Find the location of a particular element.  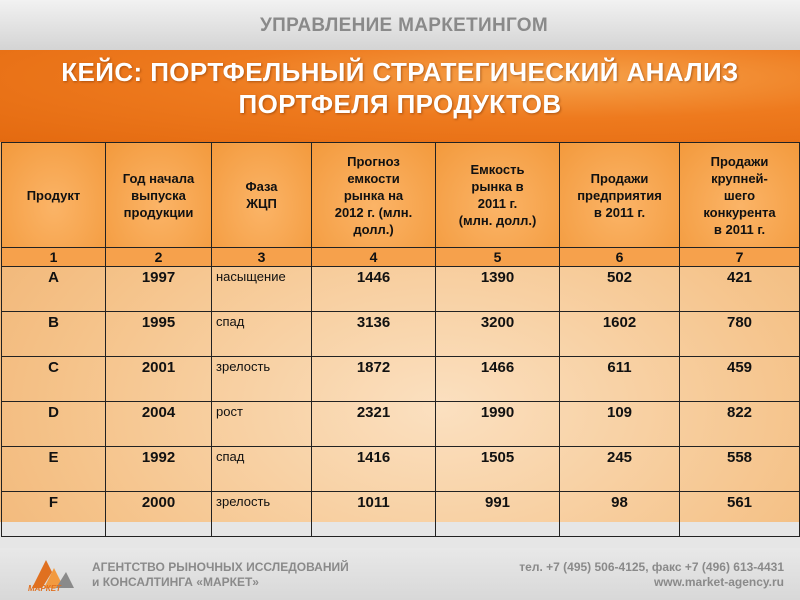

table-cell: рост is located at coordinates (261, 424).